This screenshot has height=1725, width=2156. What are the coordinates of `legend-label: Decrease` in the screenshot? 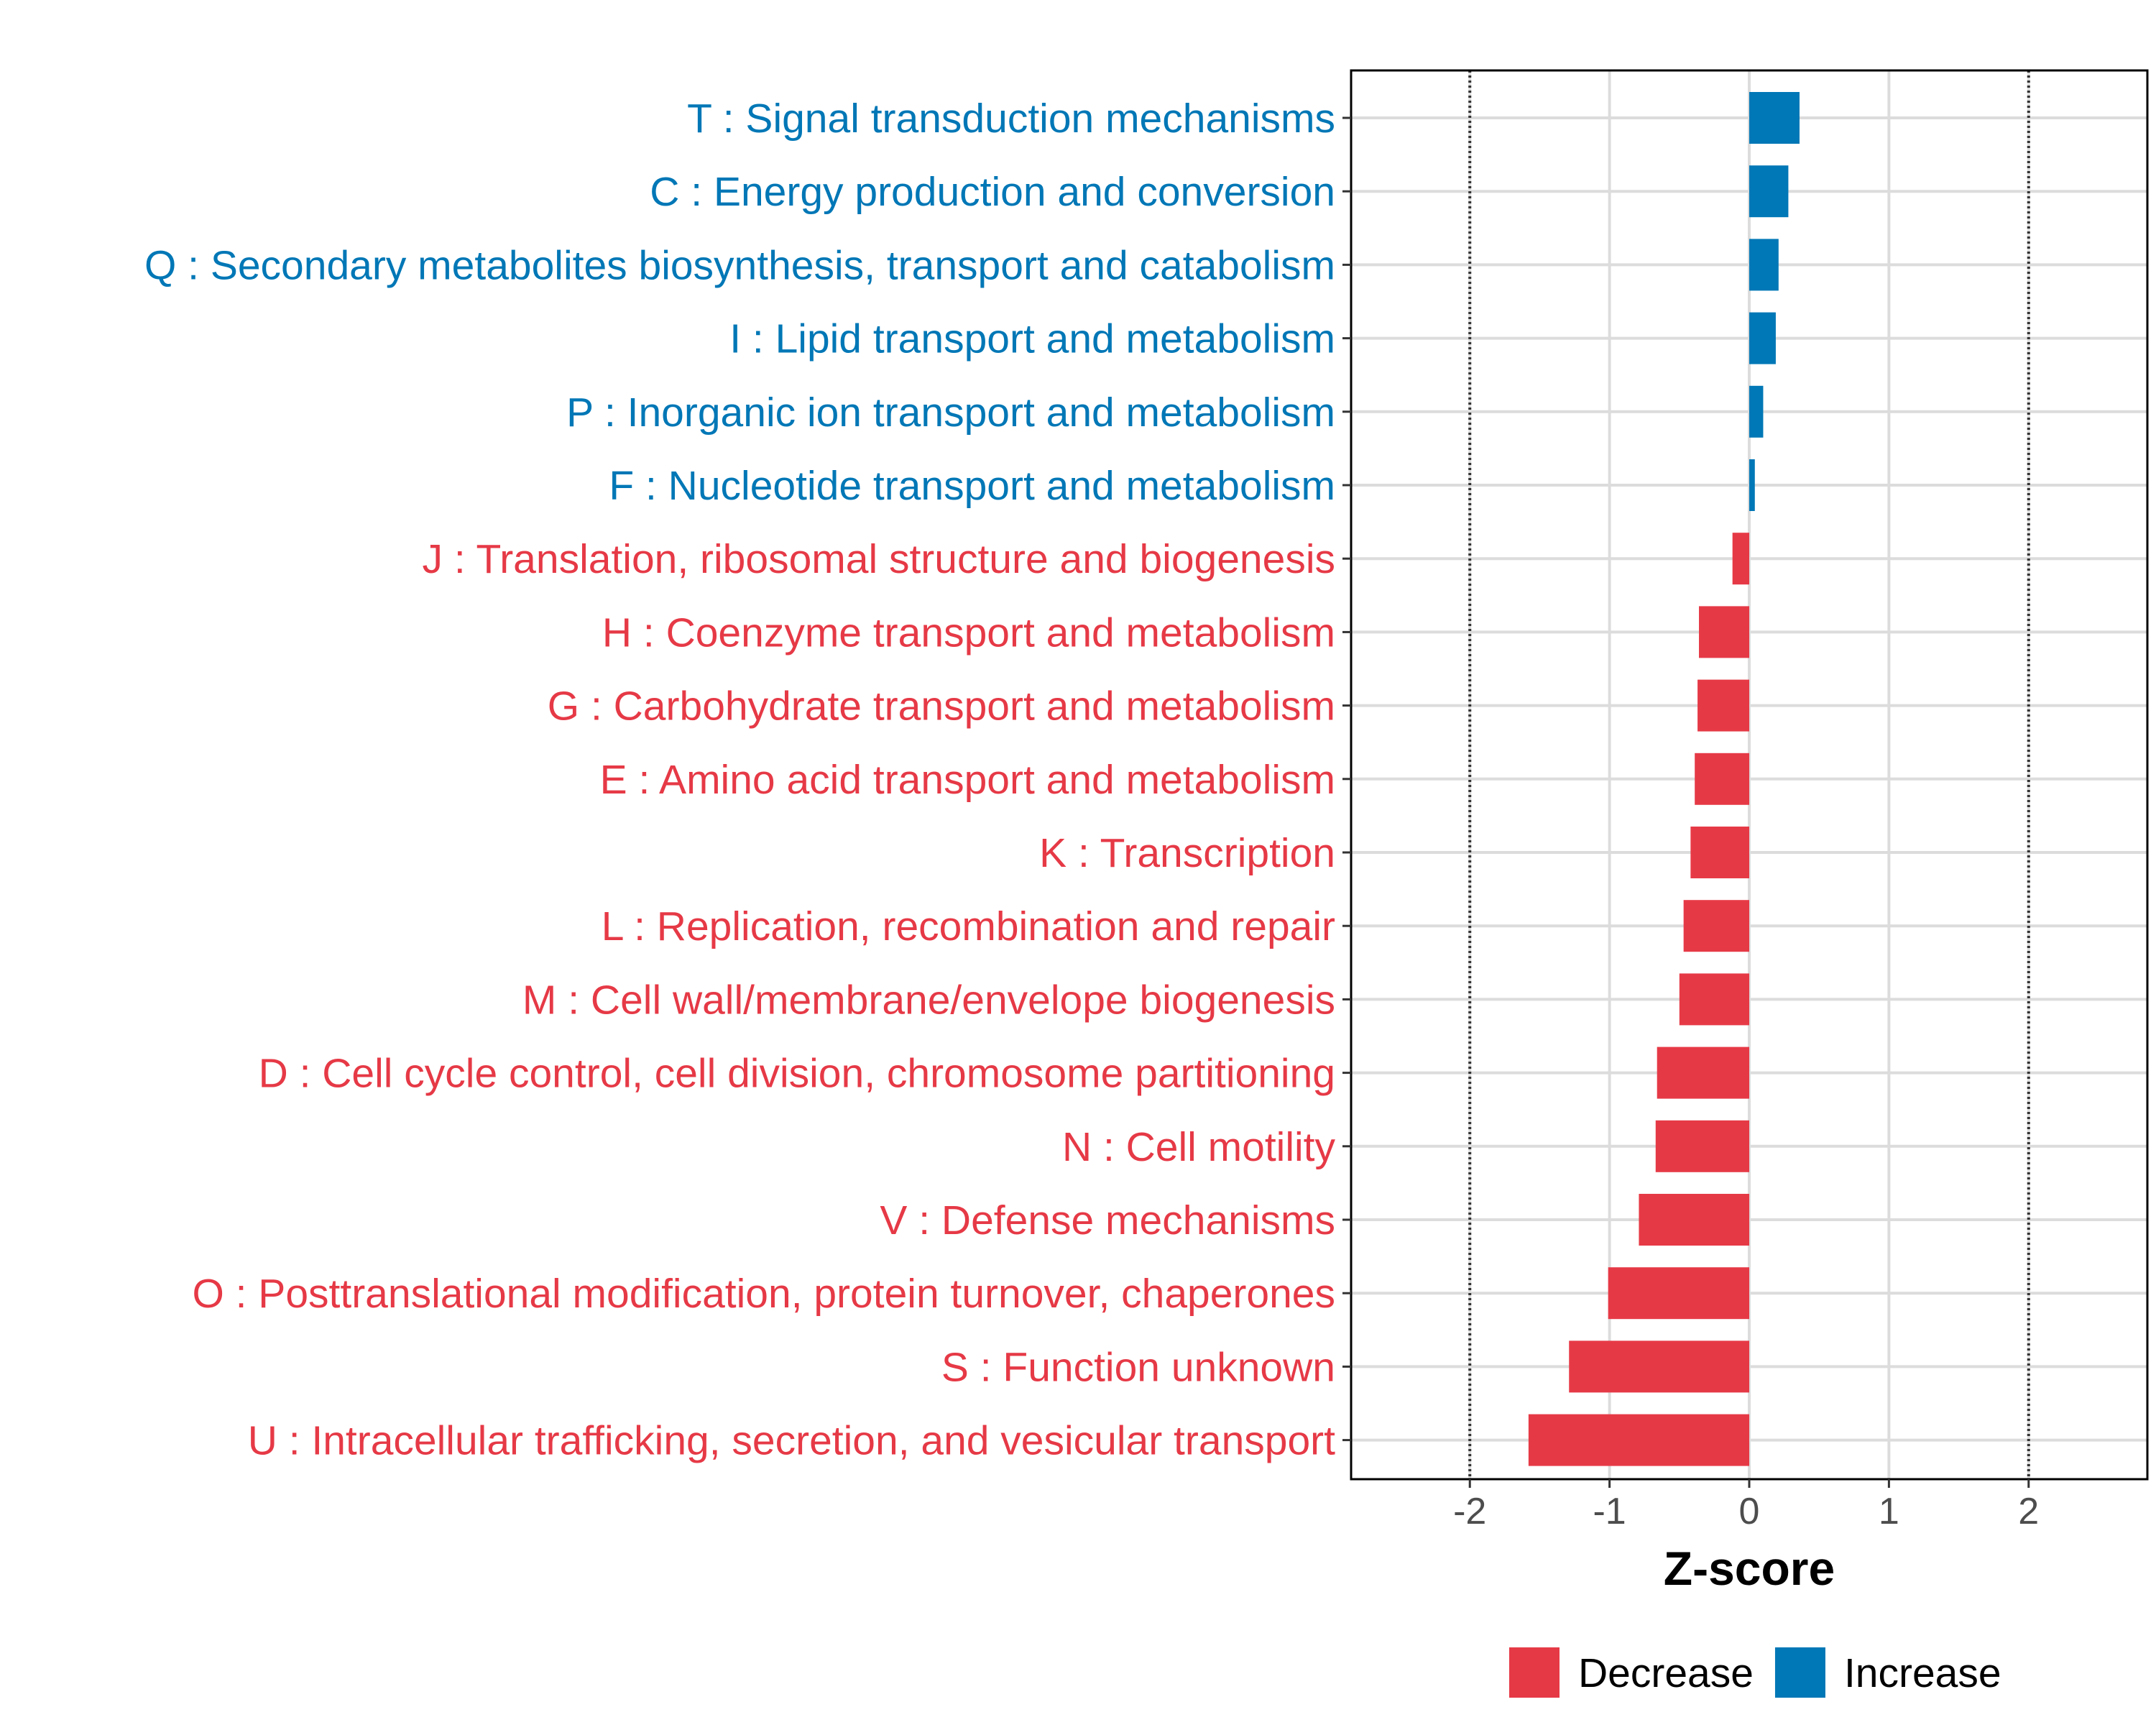 It's located at (1666, 1673).